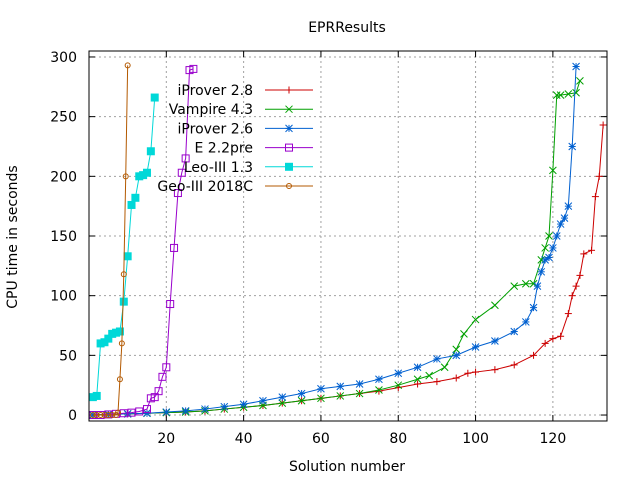  Describe the element at coordinates (68, 356) in the screenshot. I see `y-tick-label: 50` at that location.